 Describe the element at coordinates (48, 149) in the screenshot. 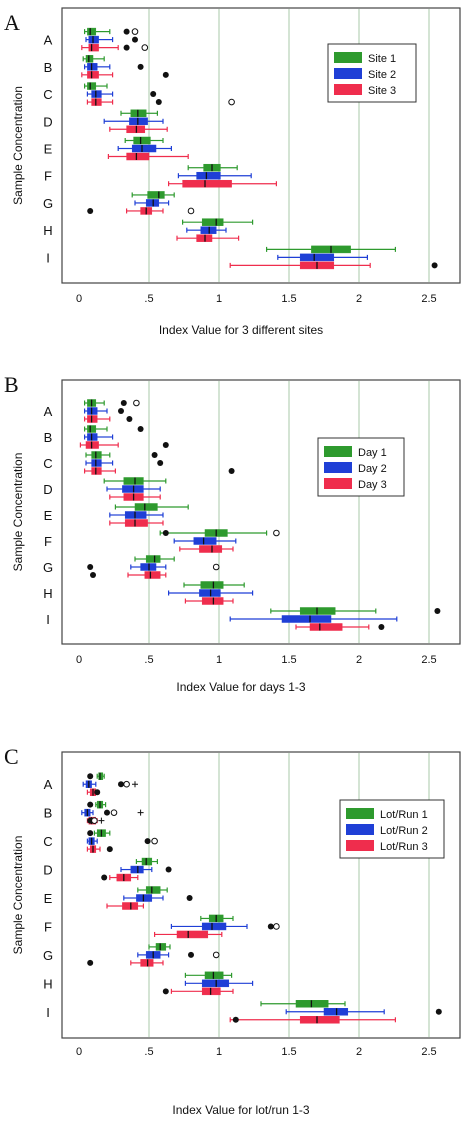

I see `category-label: E` at that location.